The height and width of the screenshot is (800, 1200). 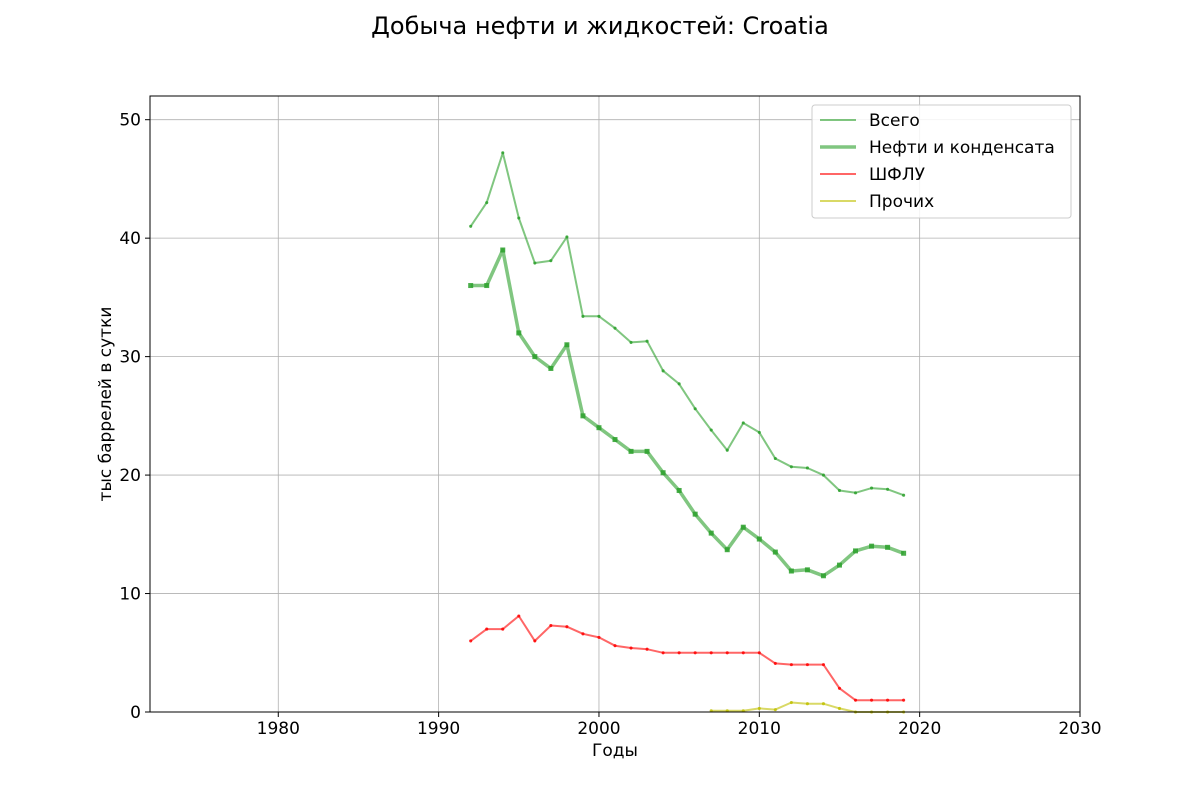 What do you see at coordinates (438, 729) in the screenshot?
I see `x-tick-label: 1990` at bounding box center [438, 729].